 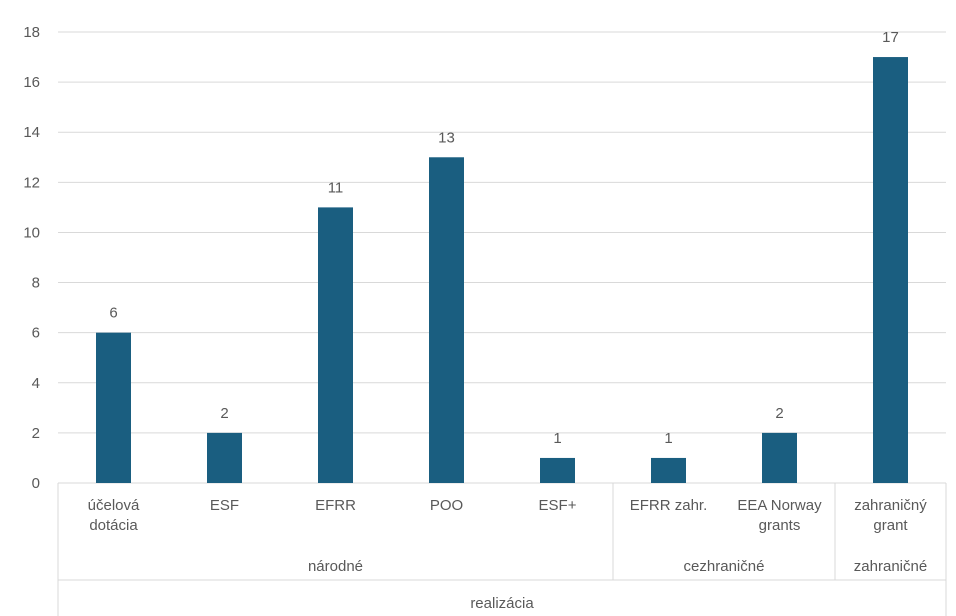 What do you see at coordinates (336, 187) in the screenshot?
I see `data-label: 11` at bounding box center [336, 187].